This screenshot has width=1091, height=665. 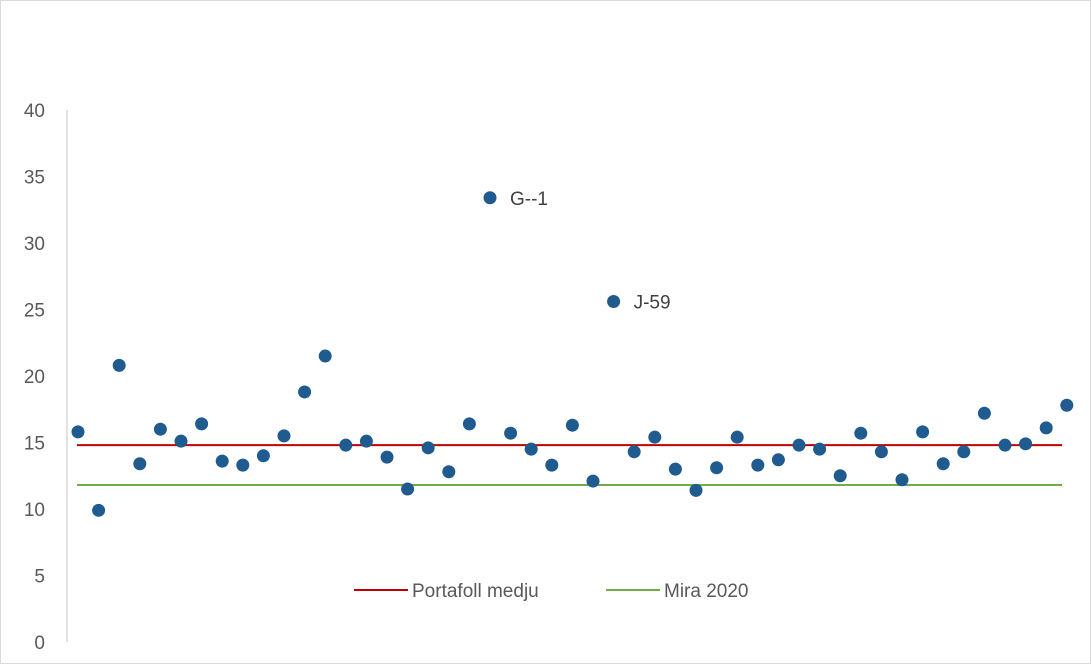 I want to click on point-annotation: J-59, so click(x=652, y=303).